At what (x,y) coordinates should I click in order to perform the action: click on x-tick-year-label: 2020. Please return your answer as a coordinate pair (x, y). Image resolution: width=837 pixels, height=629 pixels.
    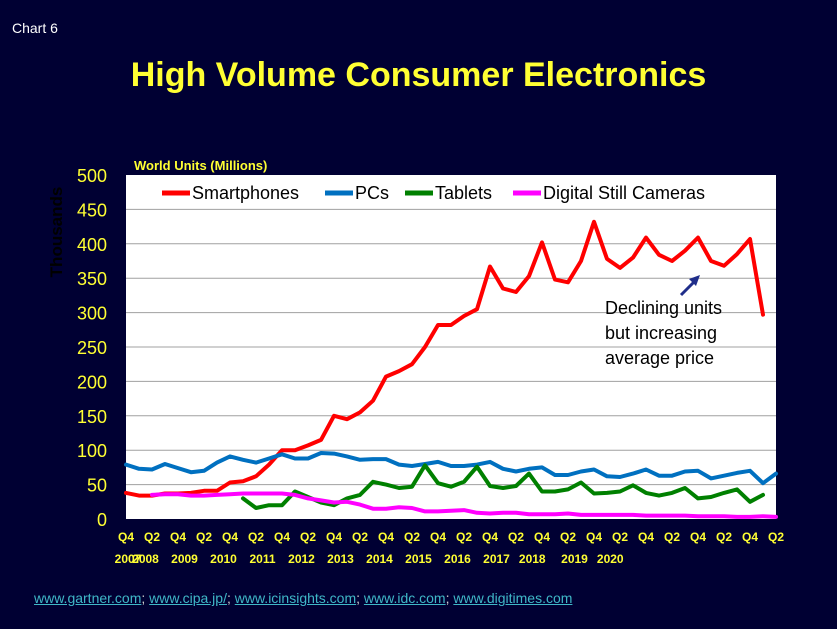
    Looking at the image, I should click on (610, 559).